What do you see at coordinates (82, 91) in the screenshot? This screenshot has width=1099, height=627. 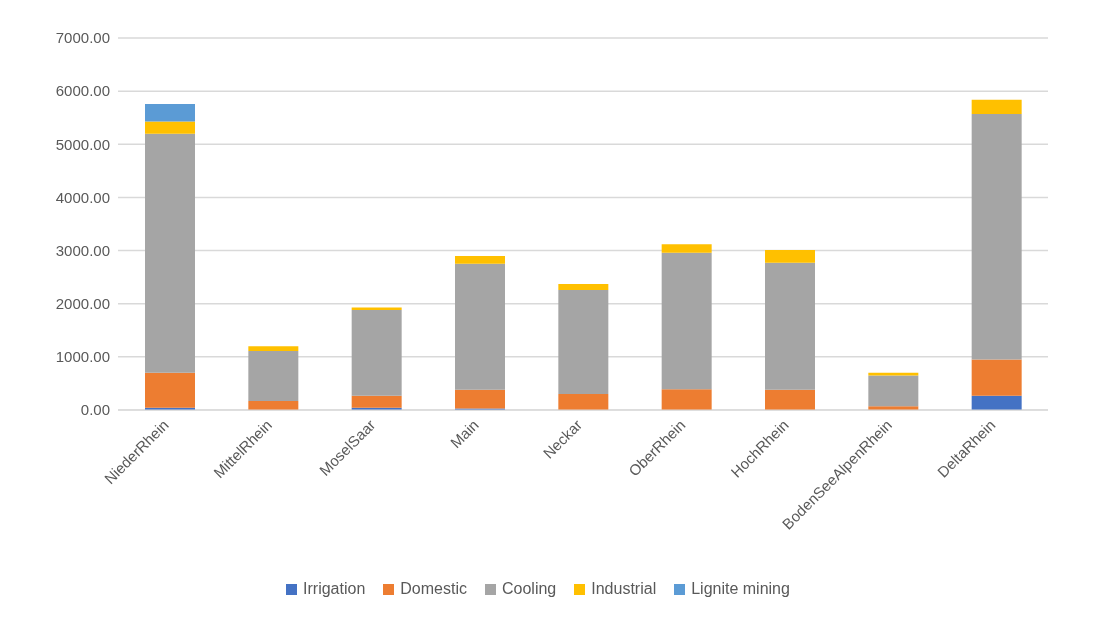 I see `y-tick-label: 6000.00` at bounding box center [82, 91].